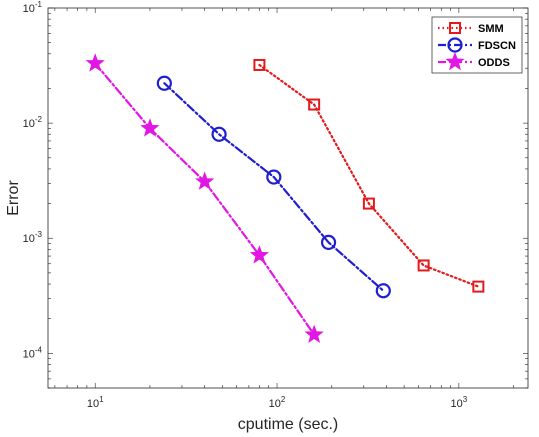  I want to click on legend: SMM FDSCN ODDS, so click(477, 45).